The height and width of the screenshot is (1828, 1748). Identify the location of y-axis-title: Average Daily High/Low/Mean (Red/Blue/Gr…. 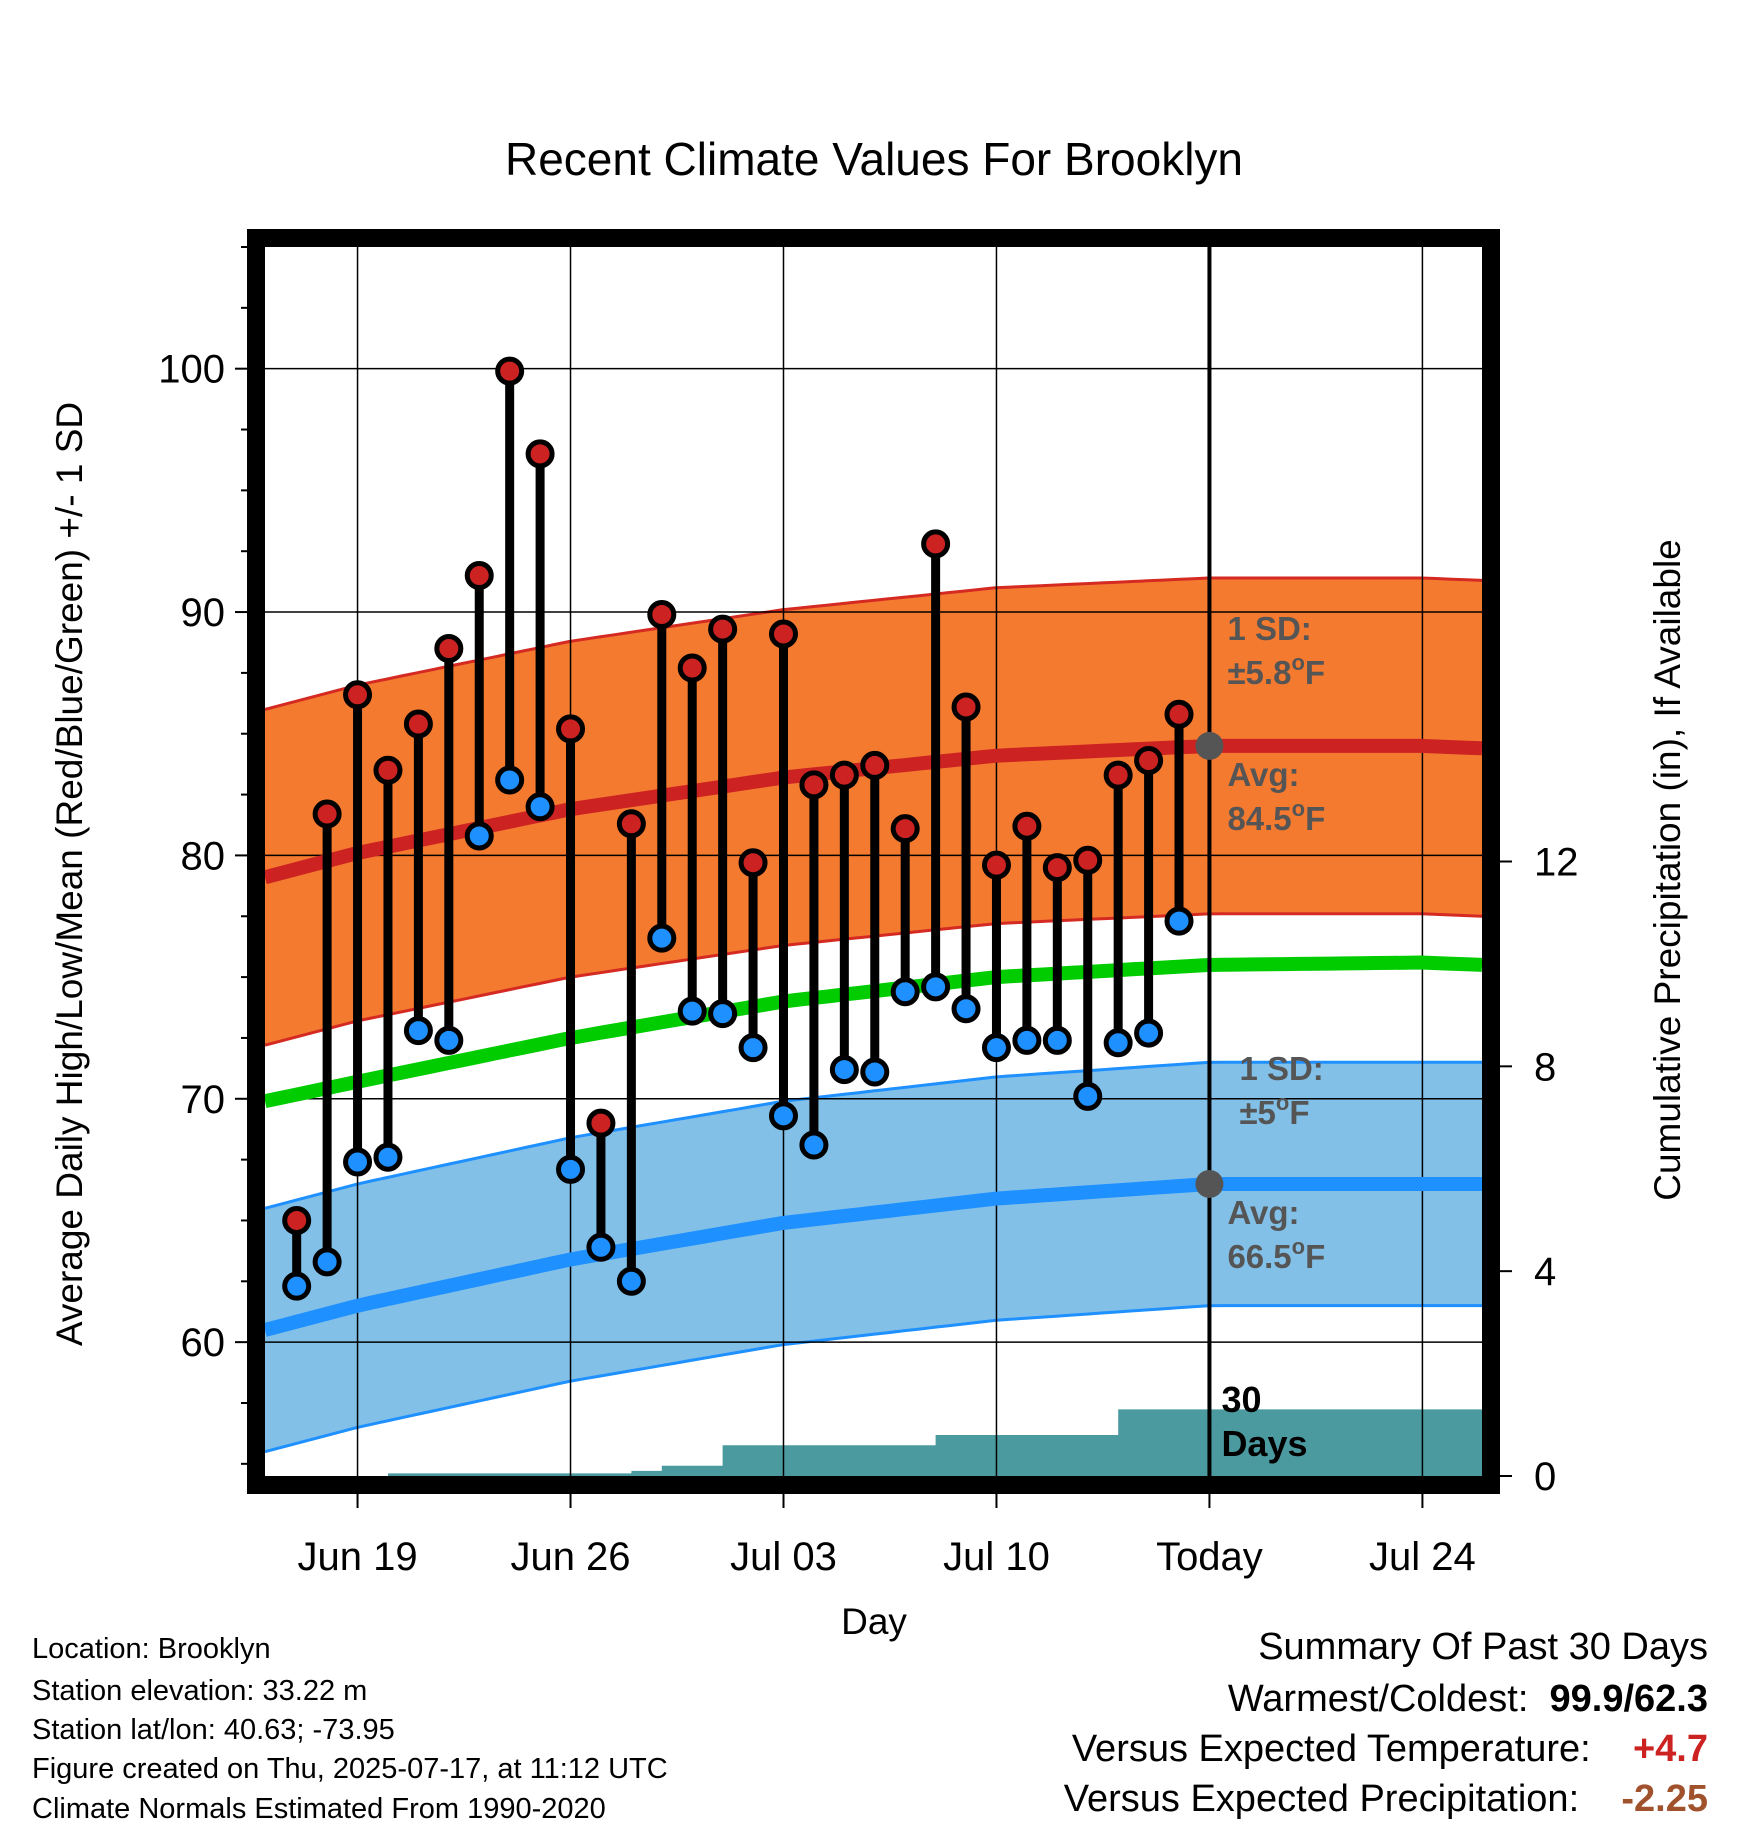
(69, 874).